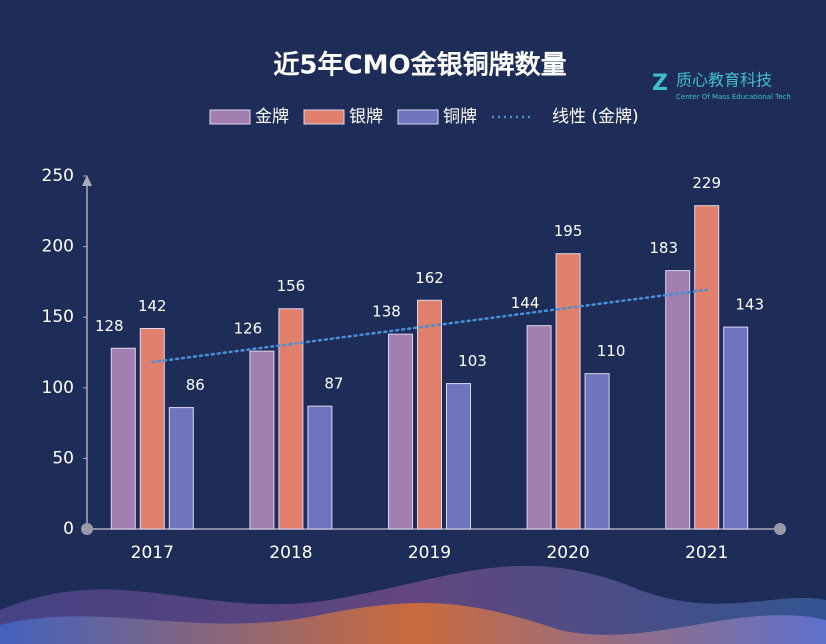 Image resolution: width=826 pixels, height=644 pixels. Describe the element at coordinates (568, 231) in the screenshot. I see `value-label: 195` at that location.